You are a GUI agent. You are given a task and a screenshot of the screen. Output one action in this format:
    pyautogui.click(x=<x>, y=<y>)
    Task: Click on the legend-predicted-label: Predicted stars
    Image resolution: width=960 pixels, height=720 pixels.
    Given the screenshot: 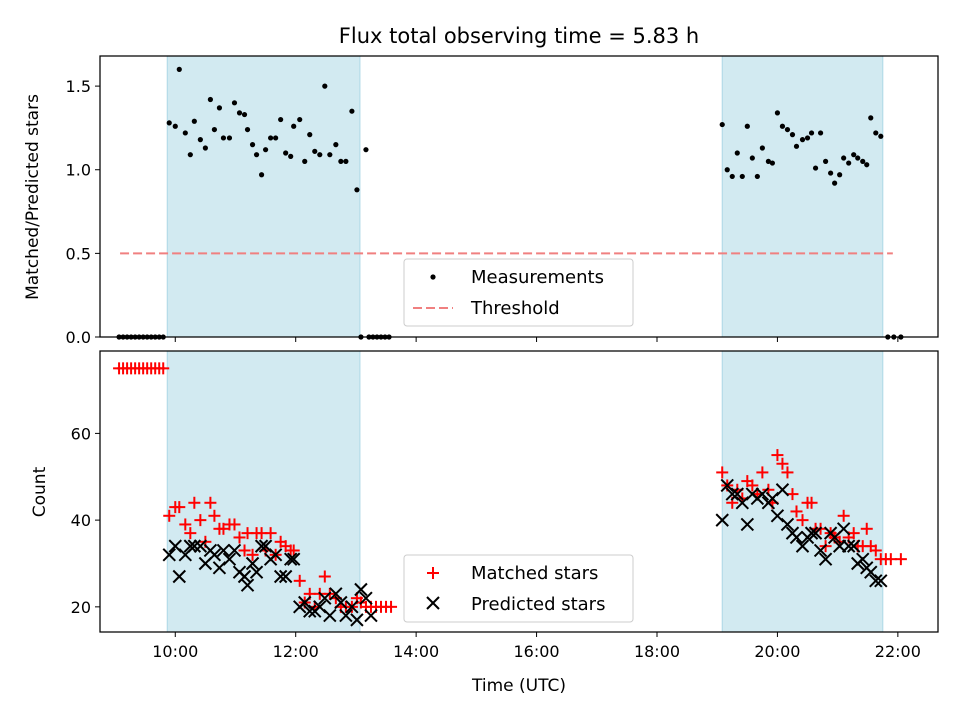 What is the action you would take?
    pyautogui.click(x=538, y=604)
    